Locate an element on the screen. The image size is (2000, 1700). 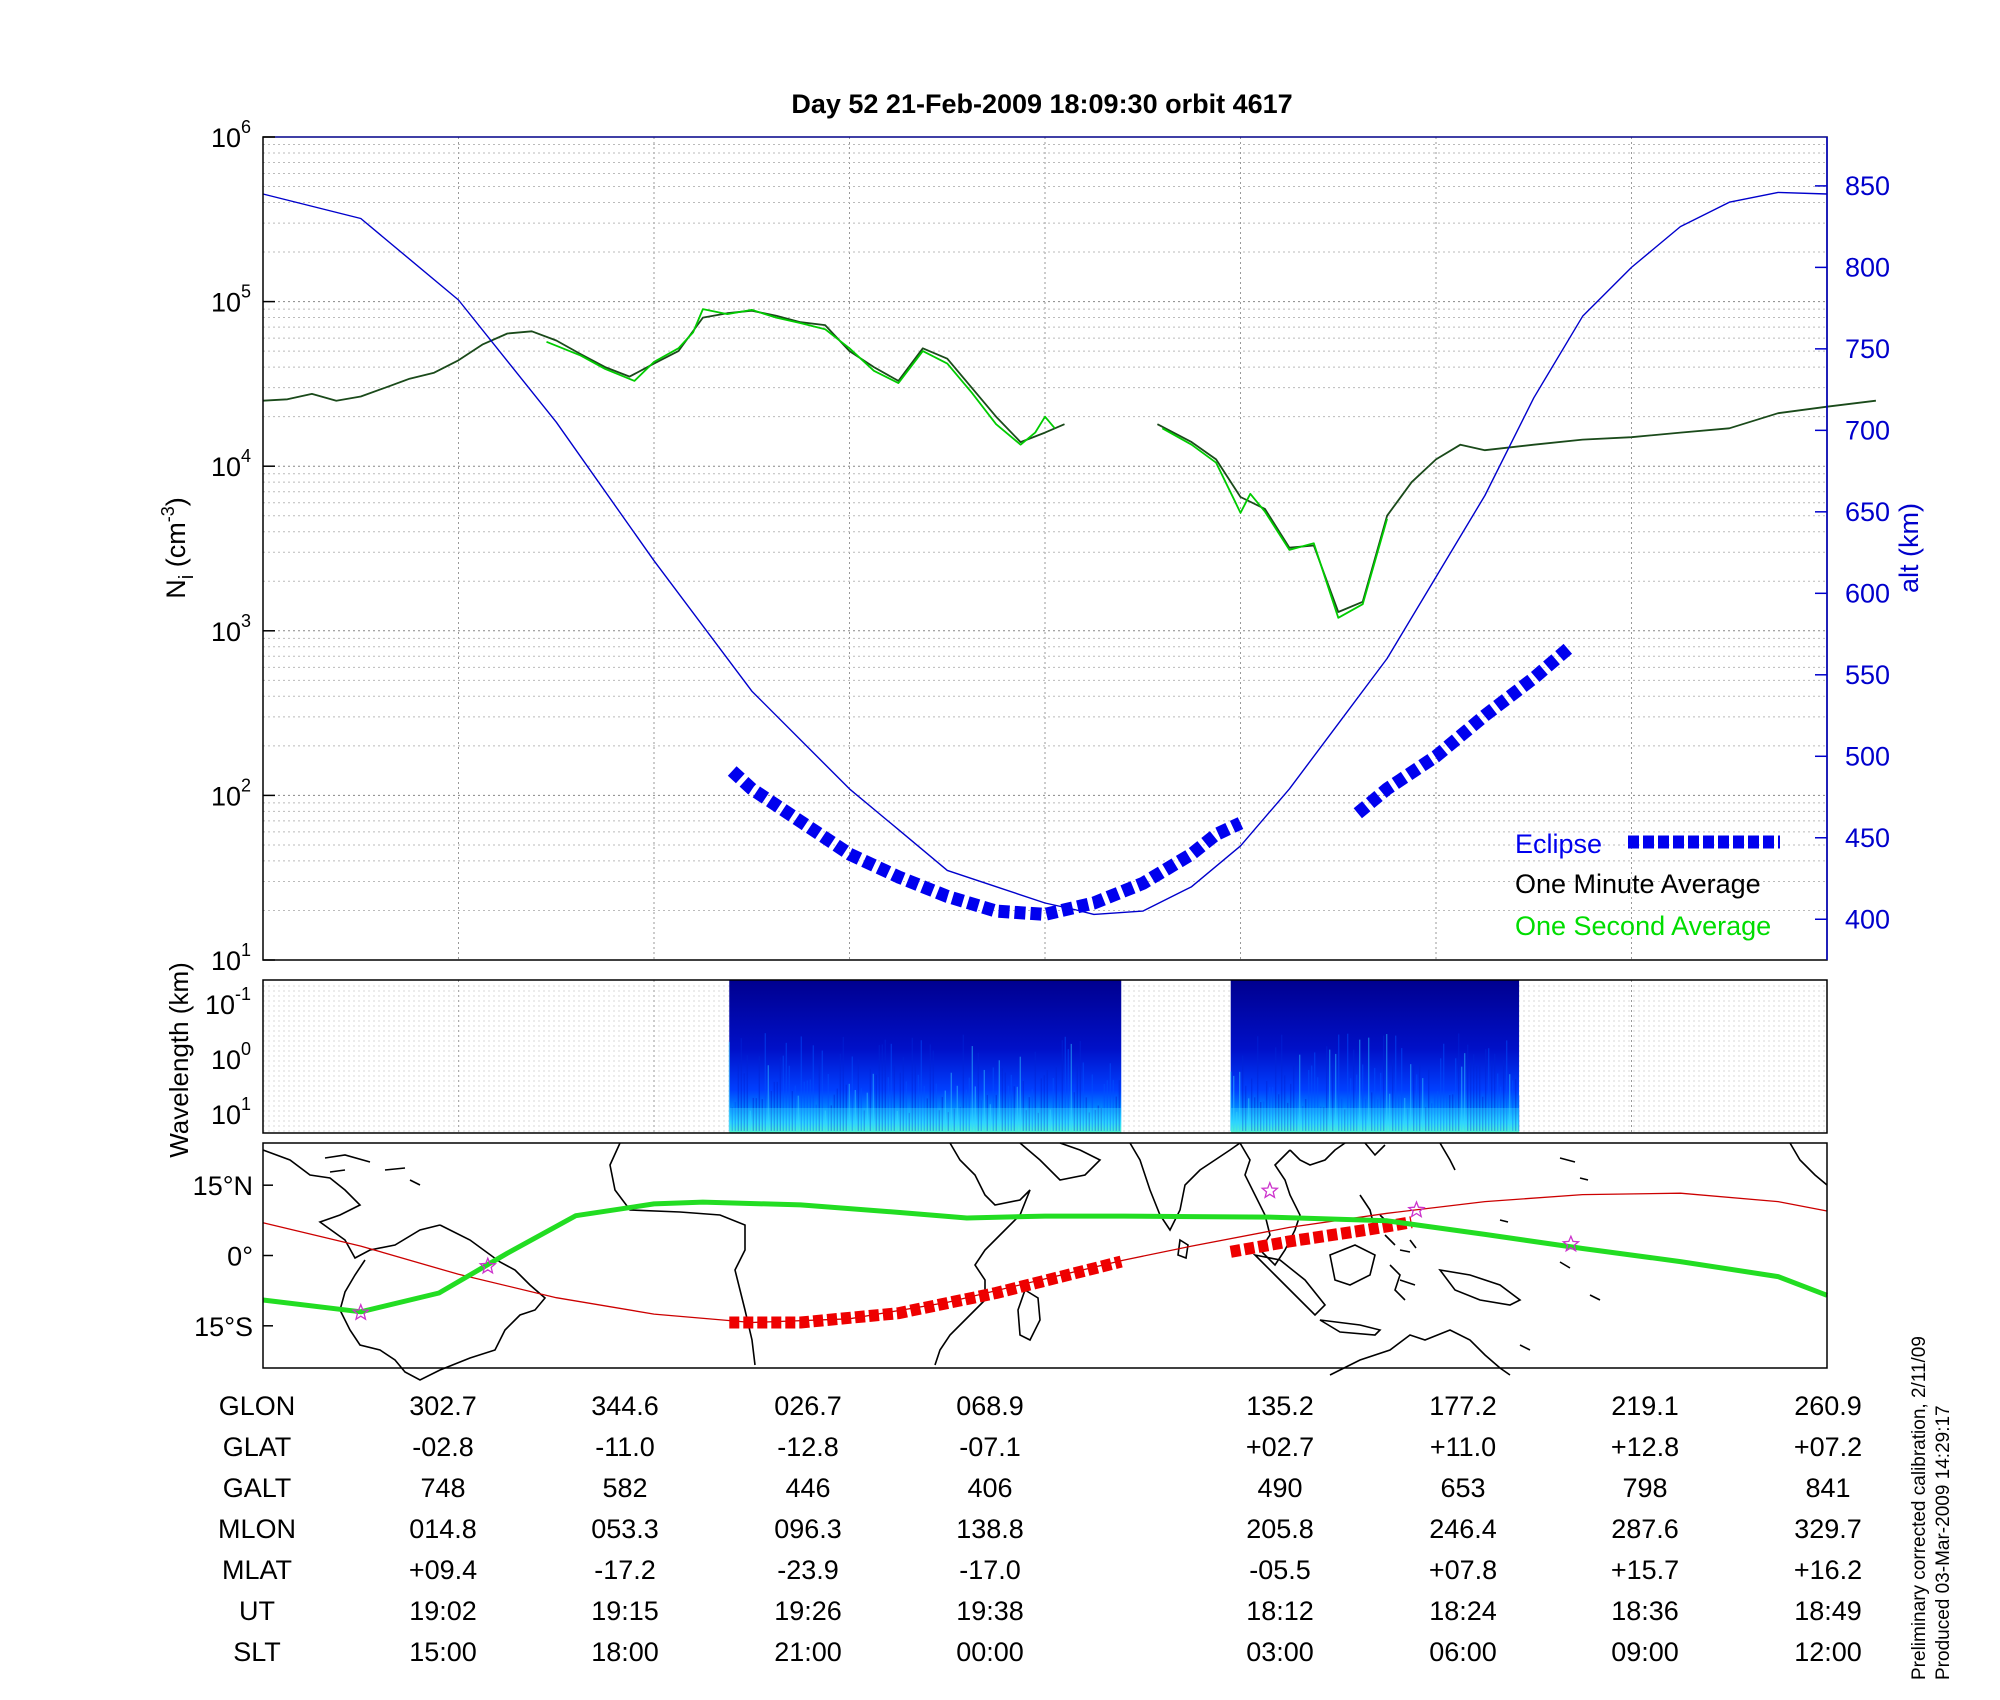
coast-indochina is located at coordinates (1270, 1204).